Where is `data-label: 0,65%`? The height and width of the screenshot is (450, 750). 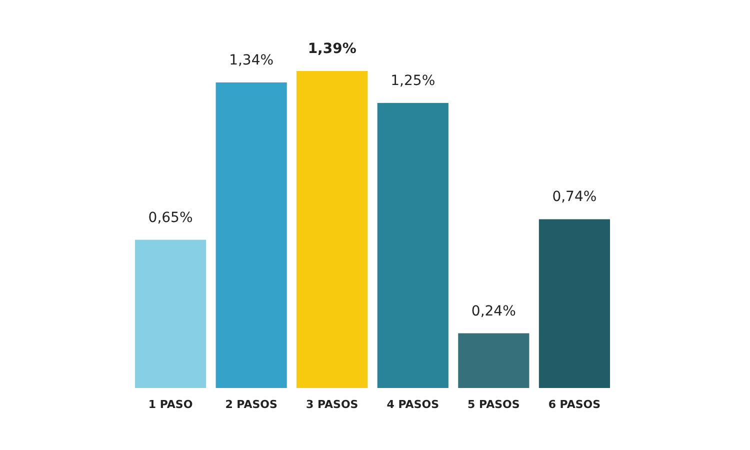 data-label: 0,65% is located at coordinates (170, 218).